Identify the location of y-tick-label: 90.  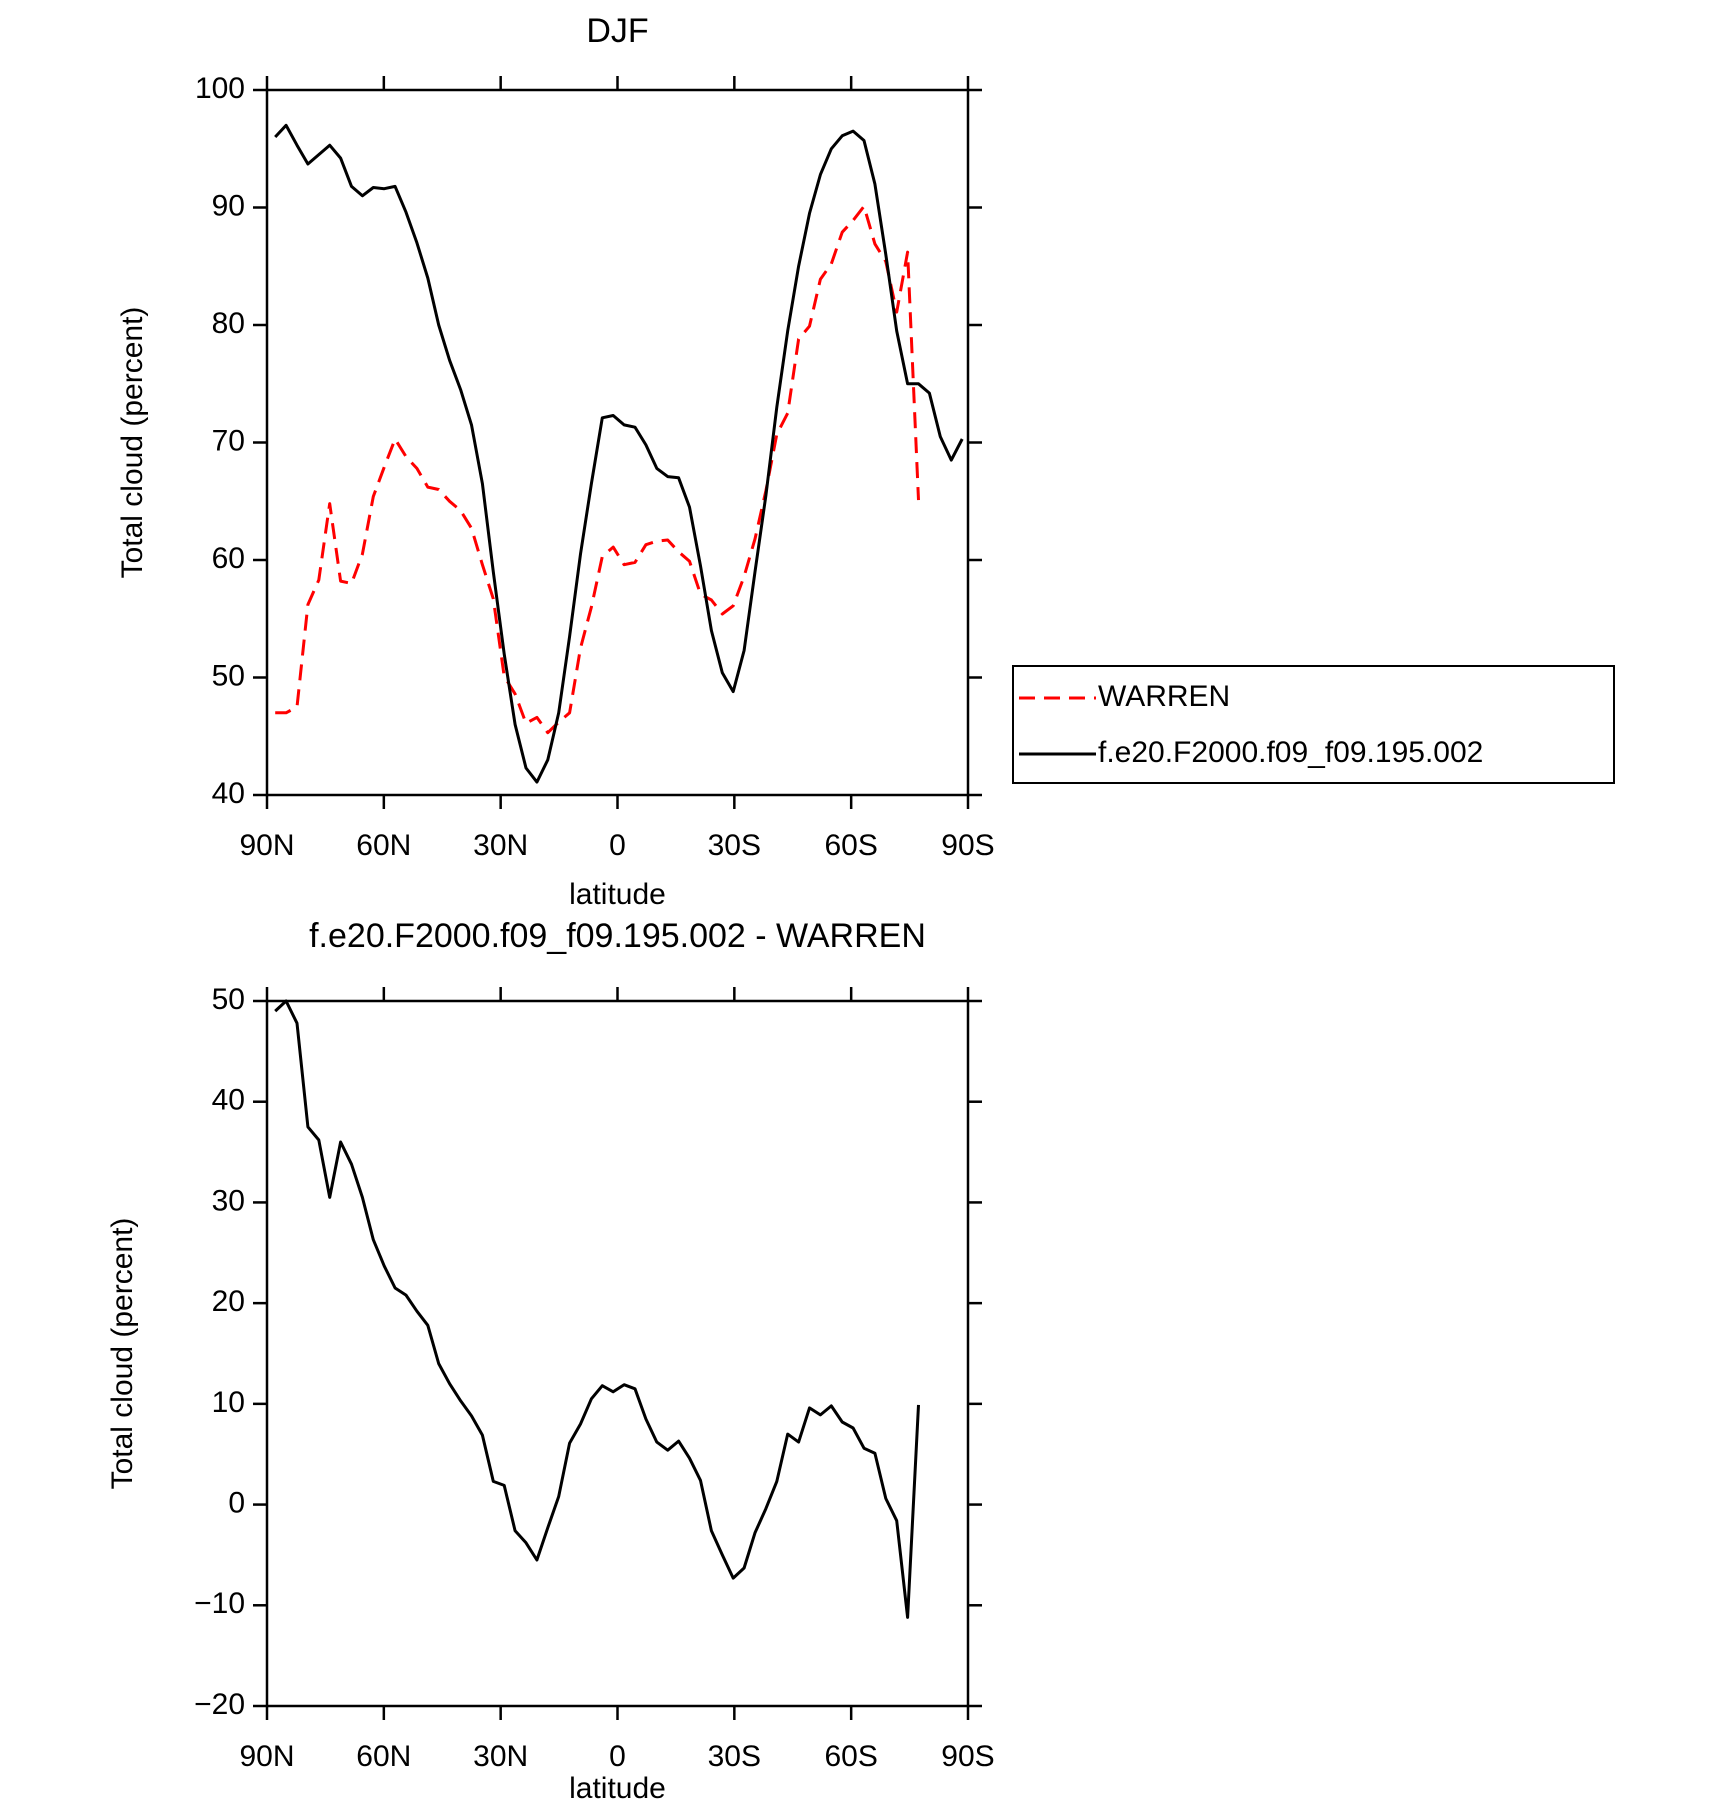
(228, 205).